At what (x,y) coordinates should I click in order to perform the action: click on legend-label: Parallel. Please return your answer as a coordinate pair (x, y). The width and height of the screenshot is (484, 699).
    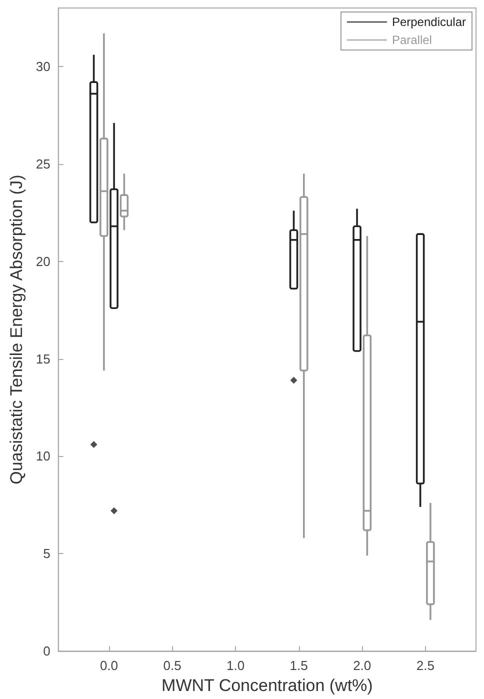
    Looking at the image, I should click on (412, 40).